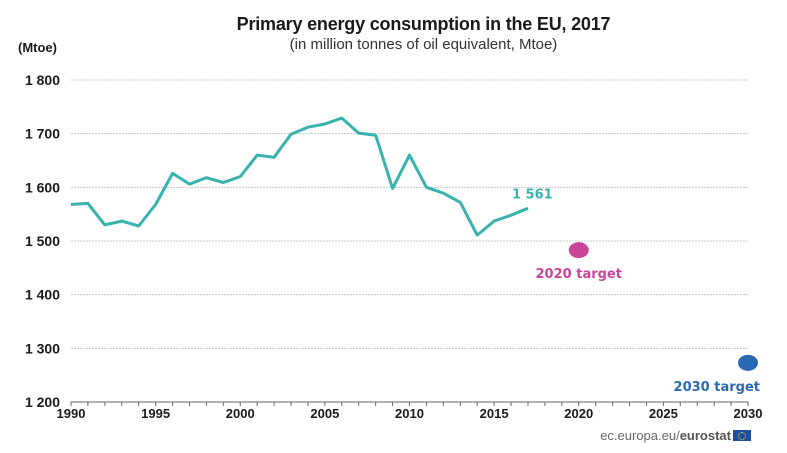 Image resolution: width=787 pixels, height=453 pixels. I want to click on y-tick-label: 1 300, so click(42, 348).